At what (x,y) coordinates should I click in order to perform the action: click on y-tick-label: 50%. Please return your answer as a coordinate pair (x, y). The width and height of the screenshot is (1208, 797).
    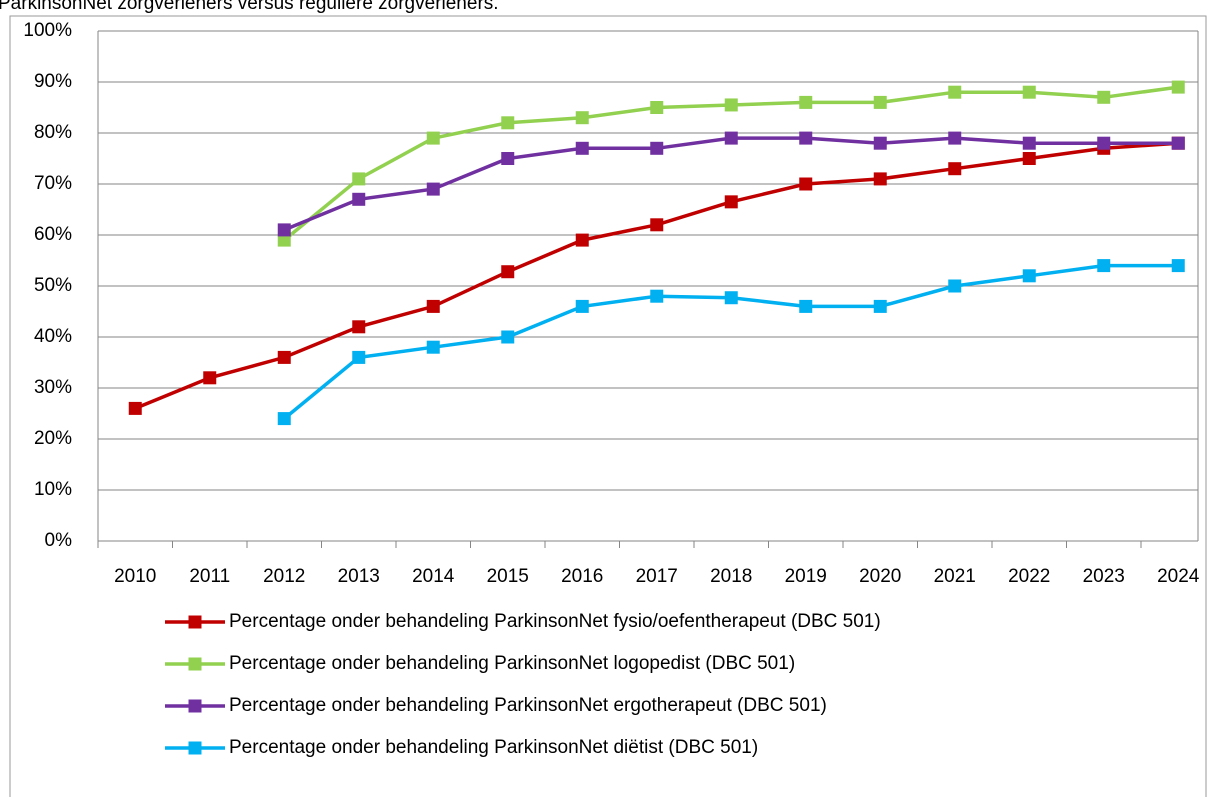
    Looking at the image, I should click on (53, 285).